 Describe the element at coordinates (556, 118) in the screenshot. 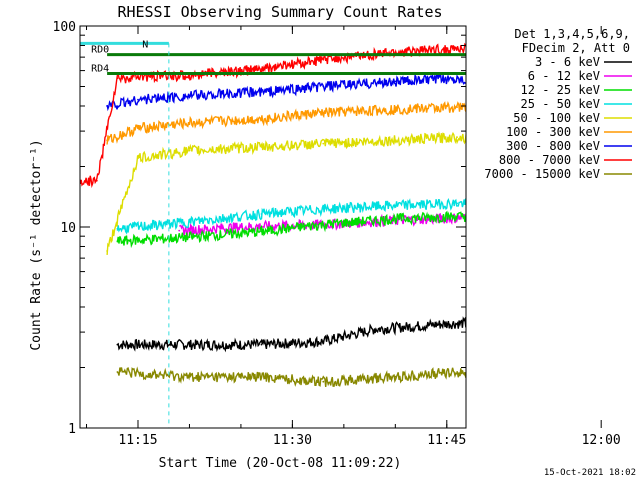

I see `legend-entry-label: 50 - 100 keV` at that location.